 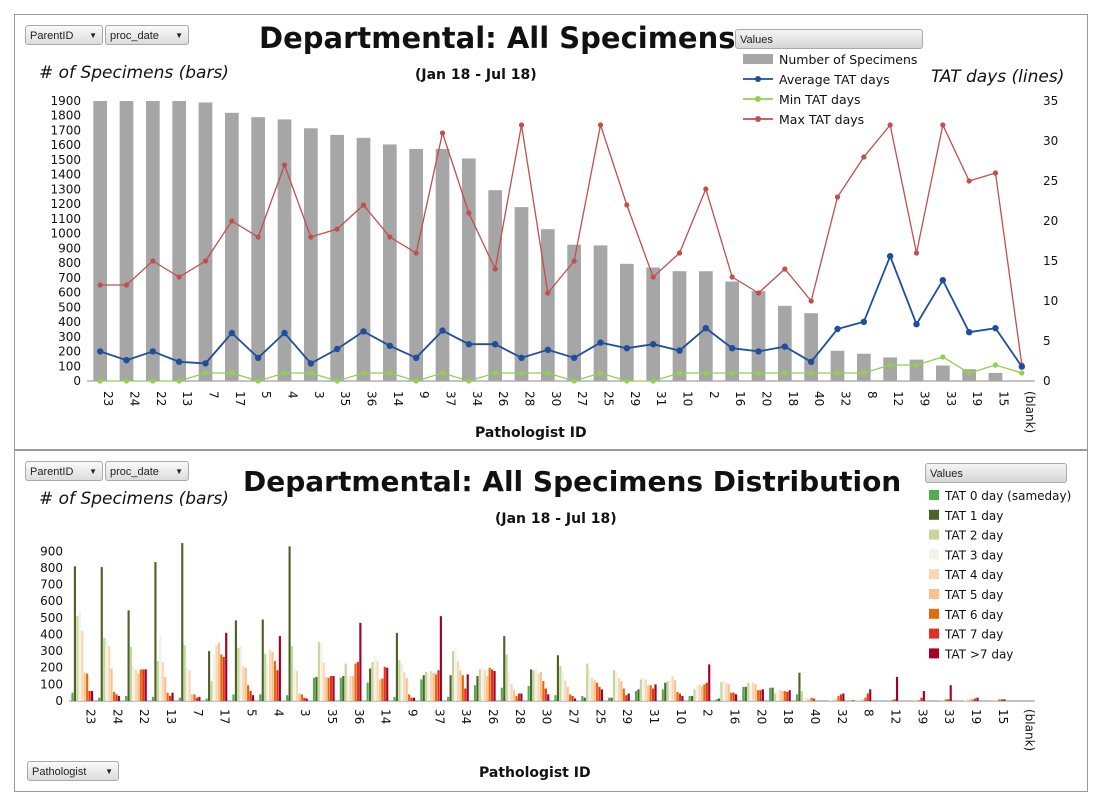 I want to click on x-tick-label: 17, so click(x=240, y=398).